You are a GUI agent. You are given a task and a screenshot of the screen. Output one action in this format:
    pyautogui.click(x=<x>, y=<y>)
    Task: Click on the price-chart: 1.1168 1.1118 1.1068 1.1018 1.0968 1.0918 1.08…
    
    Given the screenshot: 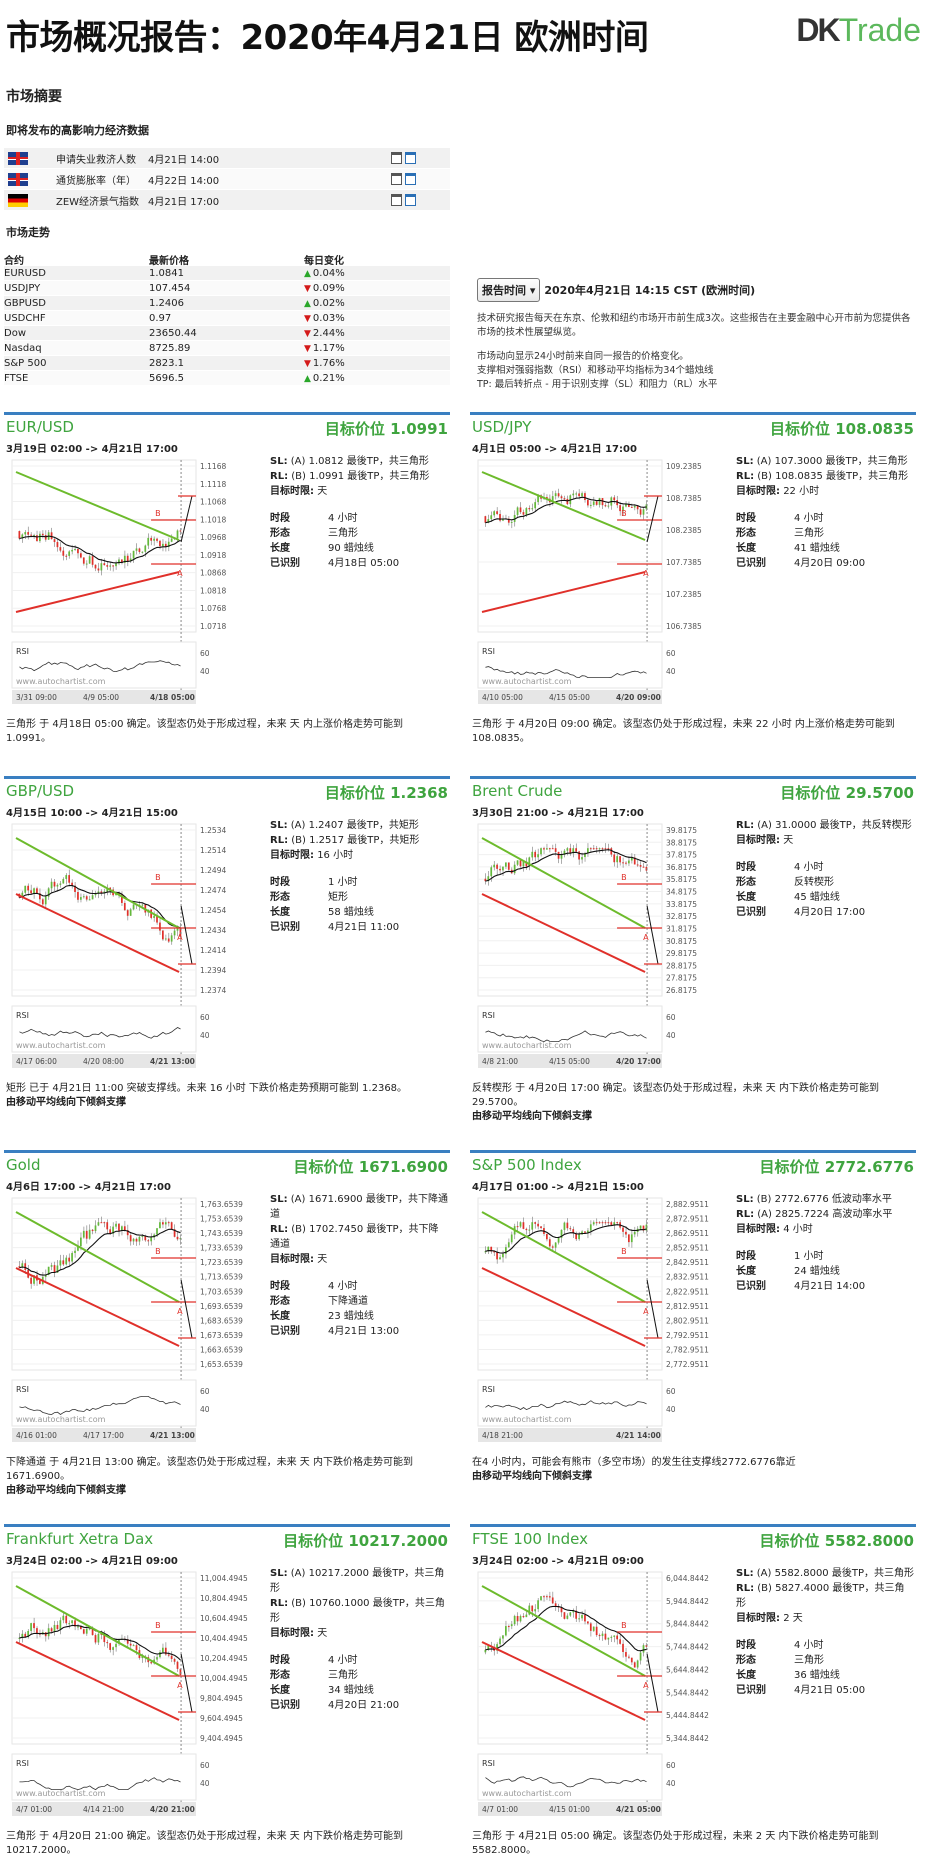 What is the action you would take?
    pyautogui.click(x=142, y=586)
    